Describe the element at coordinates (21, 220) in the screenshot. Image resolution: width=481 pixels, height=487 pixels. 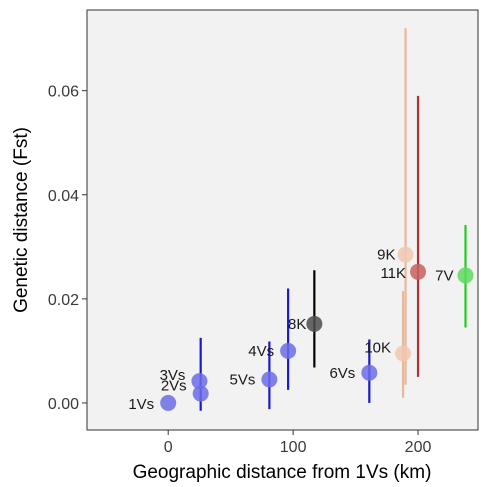
I see `y-axis-title: Genetic distance (Fst)` at that location.